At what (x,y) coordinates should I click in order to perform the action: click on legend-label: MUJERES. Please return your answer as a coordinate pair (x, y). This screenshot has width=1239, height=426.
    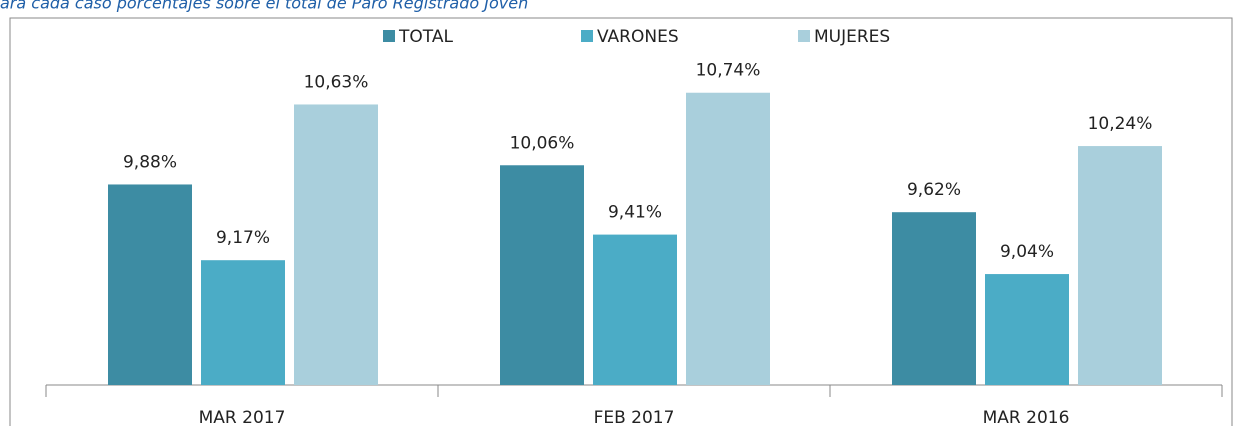
    Looking at the image, I should click on (852, 37).